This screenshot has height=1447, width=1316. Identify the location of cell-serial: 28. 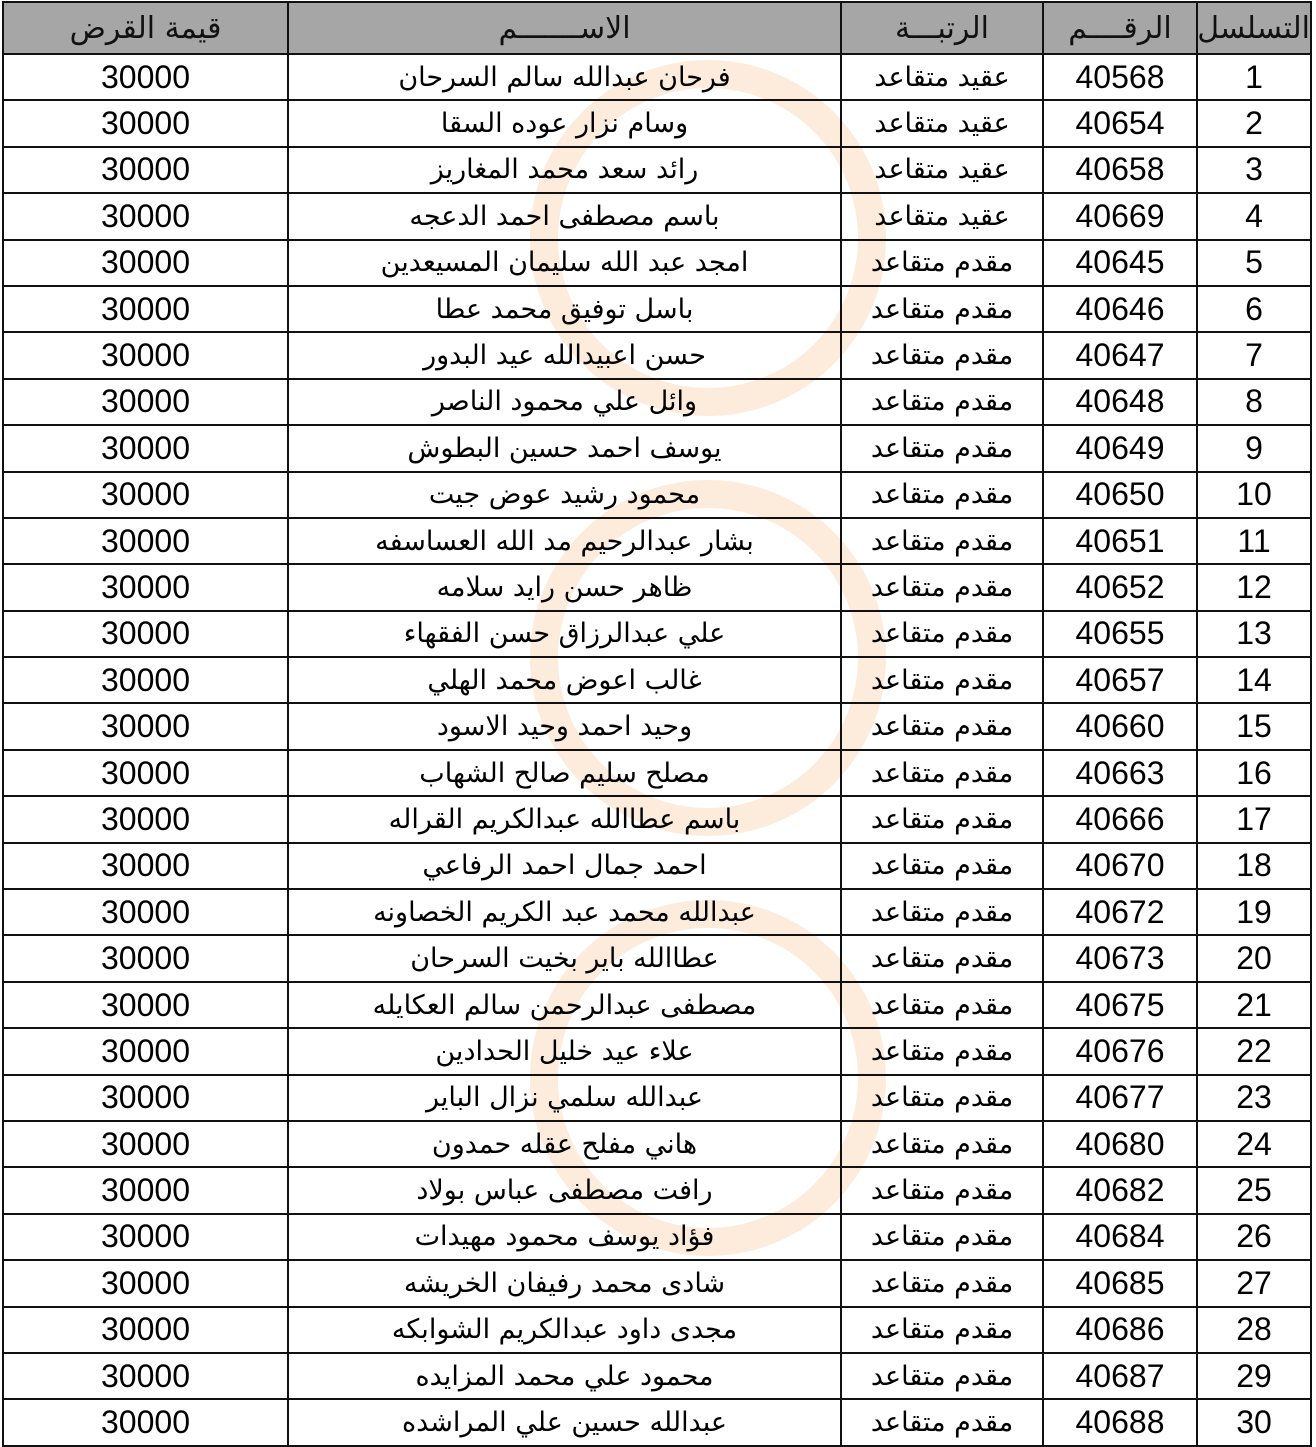
(1254, 1329).